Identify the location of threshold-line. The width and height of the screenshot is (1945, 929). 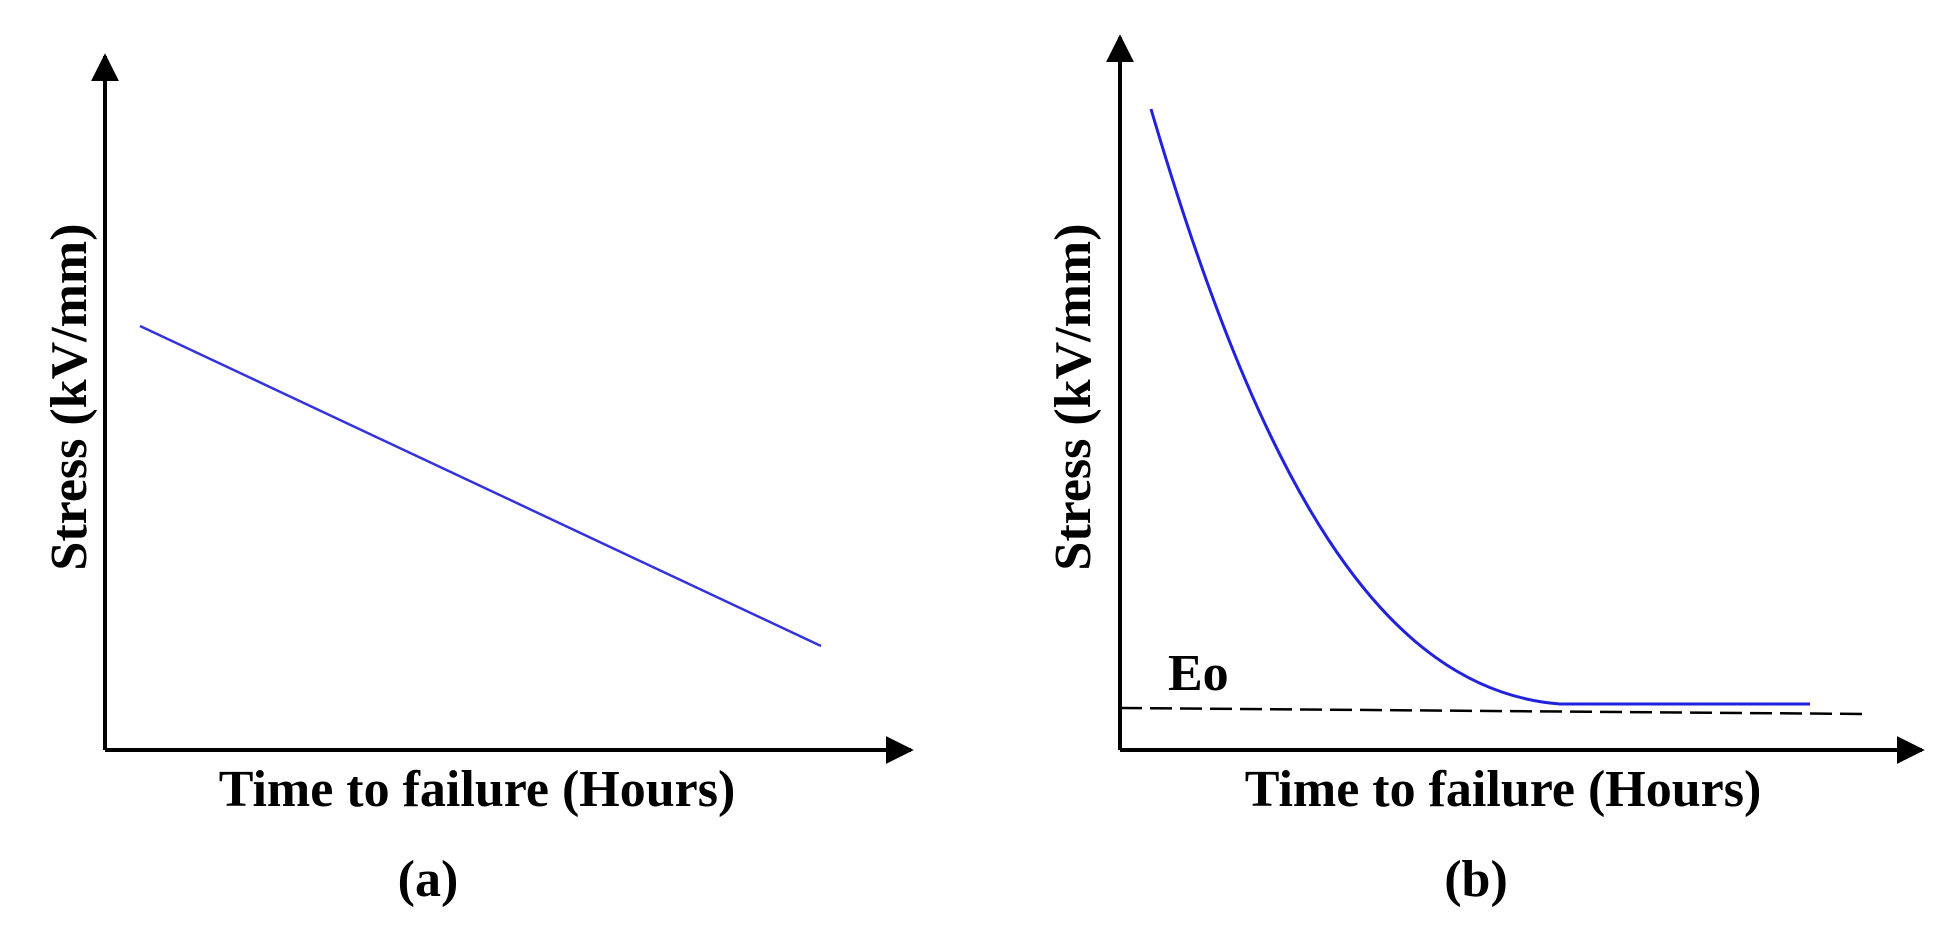
(1493, 711).